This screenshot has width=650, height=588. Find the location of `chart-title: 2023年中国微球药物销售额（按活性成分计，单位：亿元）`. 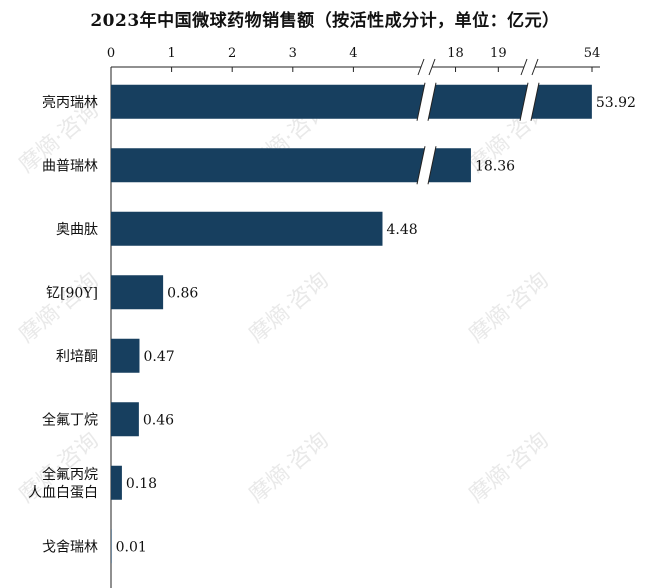

chart-title: 2023年中国微球药物销售额（按活性成分计，单位：亿元） is located at coordinates (325, 21).